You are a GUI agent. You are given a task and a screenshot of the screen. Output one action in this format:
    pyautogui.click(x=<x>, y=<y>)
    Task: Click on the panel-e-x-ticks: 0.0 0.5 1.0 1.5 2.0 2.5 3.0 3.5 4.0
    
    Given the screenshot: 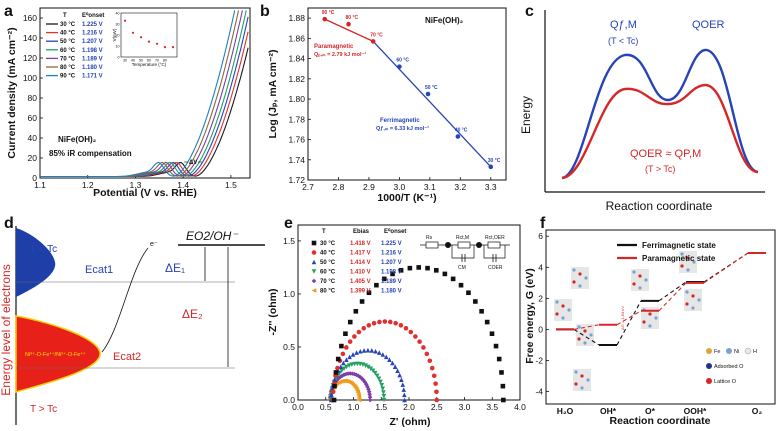 What is the action you would take?
    pyautogui.click(x=409, y=404)
    